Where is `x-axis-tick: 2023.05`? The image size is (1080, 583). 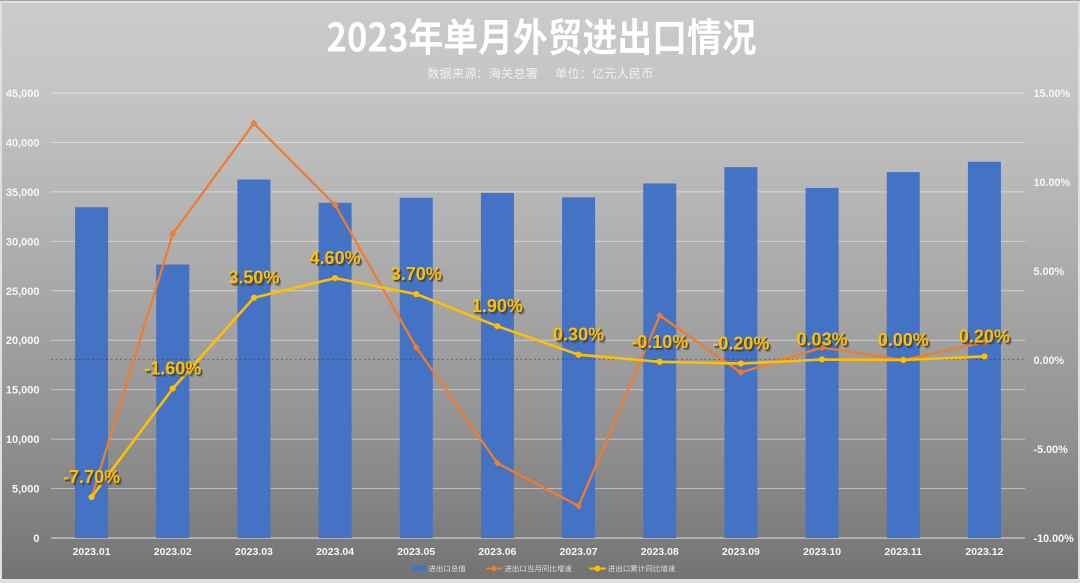
x-axis-tick: 2023.05 is located at coordinates (416, 552).